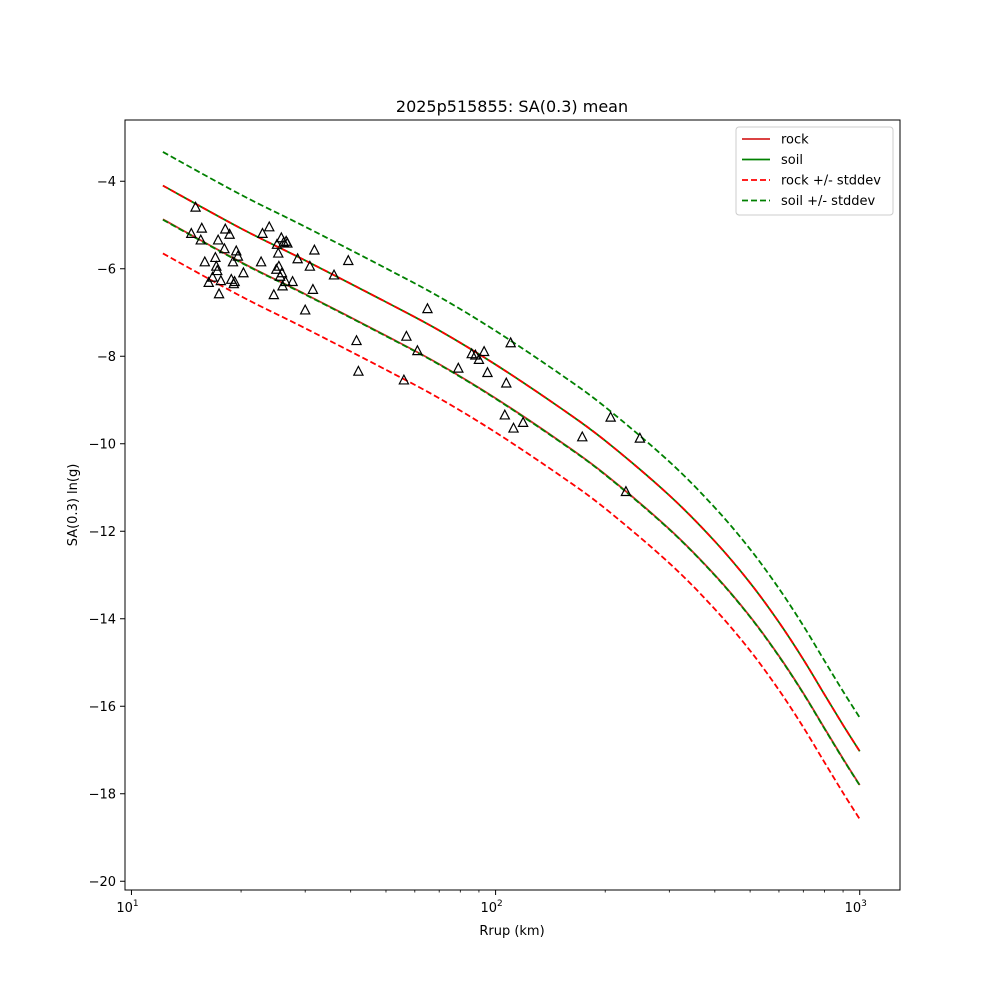 This screenshot has width=1000, height=1000. Describe the element at coordinates (795, 140) in the screenshot. I see `legend-label: rock` at that location.